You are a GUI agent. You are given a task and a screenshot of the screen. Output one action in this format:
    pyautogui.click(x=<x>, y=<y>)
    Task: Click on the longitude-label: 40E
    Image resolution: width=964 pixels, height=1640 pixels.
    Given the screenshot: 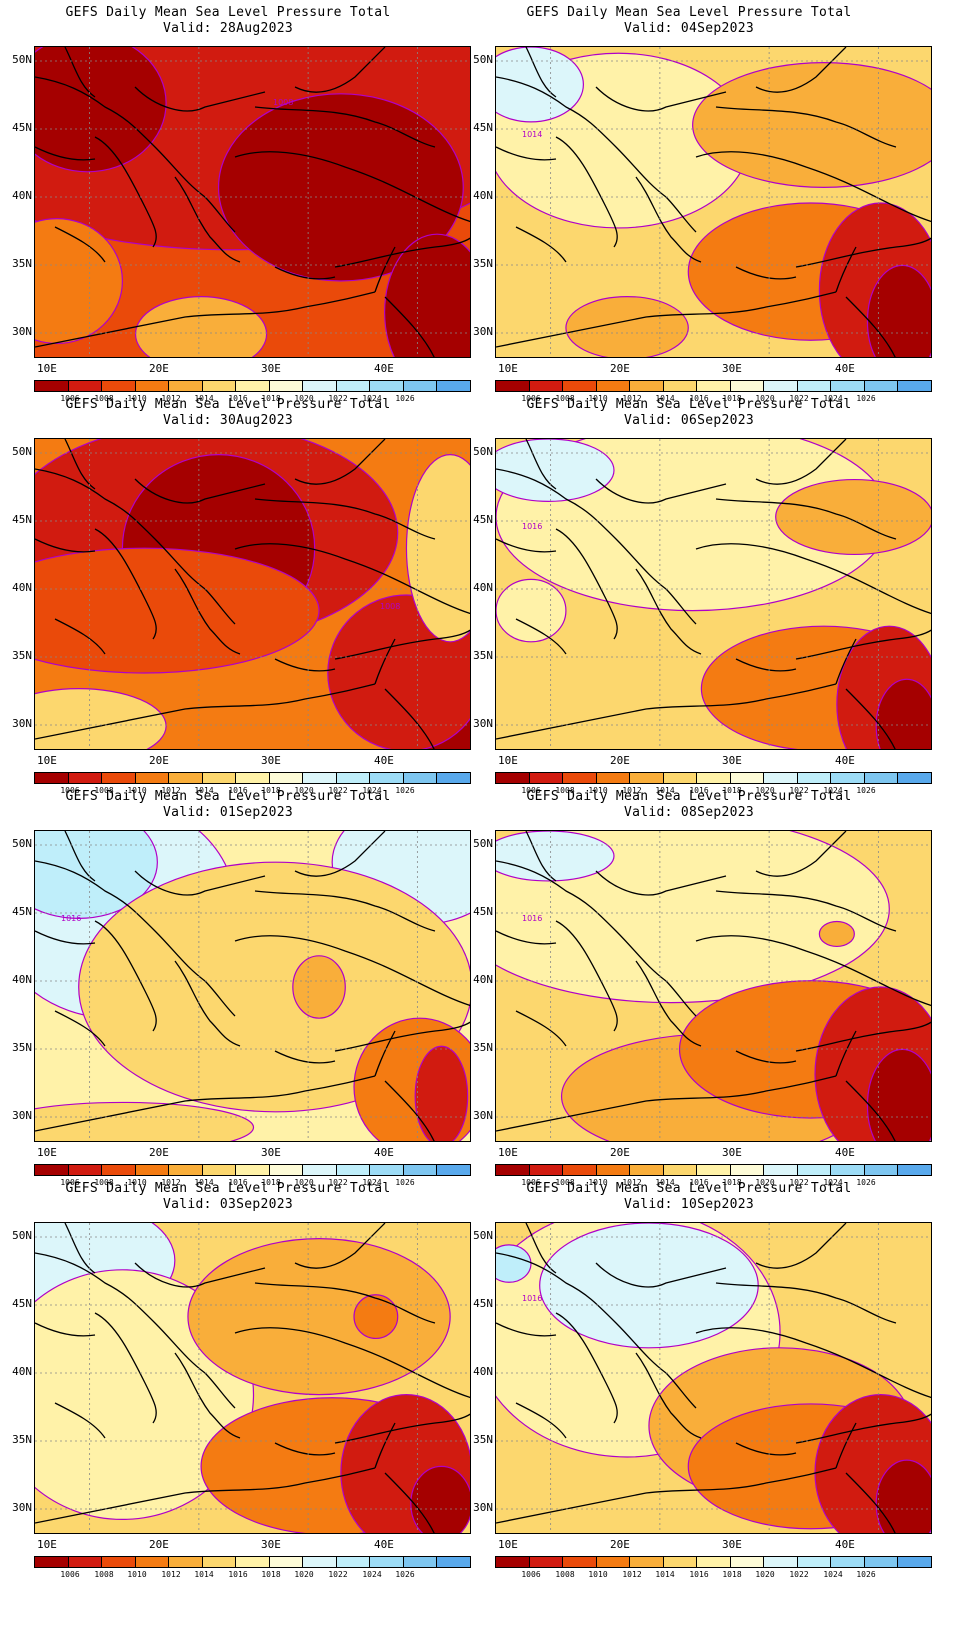 What is the action you would take?
    pyautogui.click(x=384, y=1152)
    